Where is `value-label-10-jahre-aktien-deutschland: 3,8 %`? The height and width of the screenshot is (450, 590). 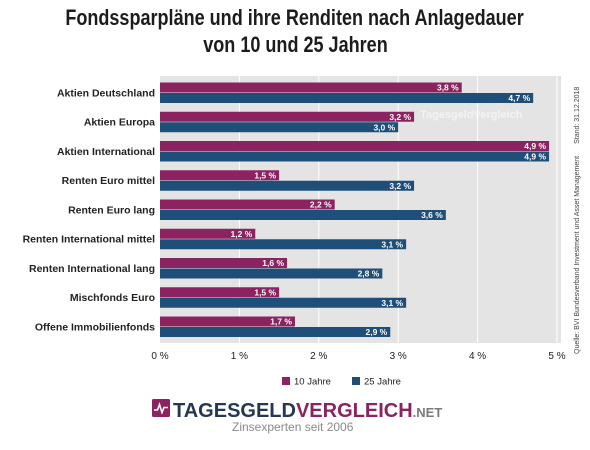 value-label-10-jahre-aktien-deutschland: 3,8 % is located at coordinates (448, 88).